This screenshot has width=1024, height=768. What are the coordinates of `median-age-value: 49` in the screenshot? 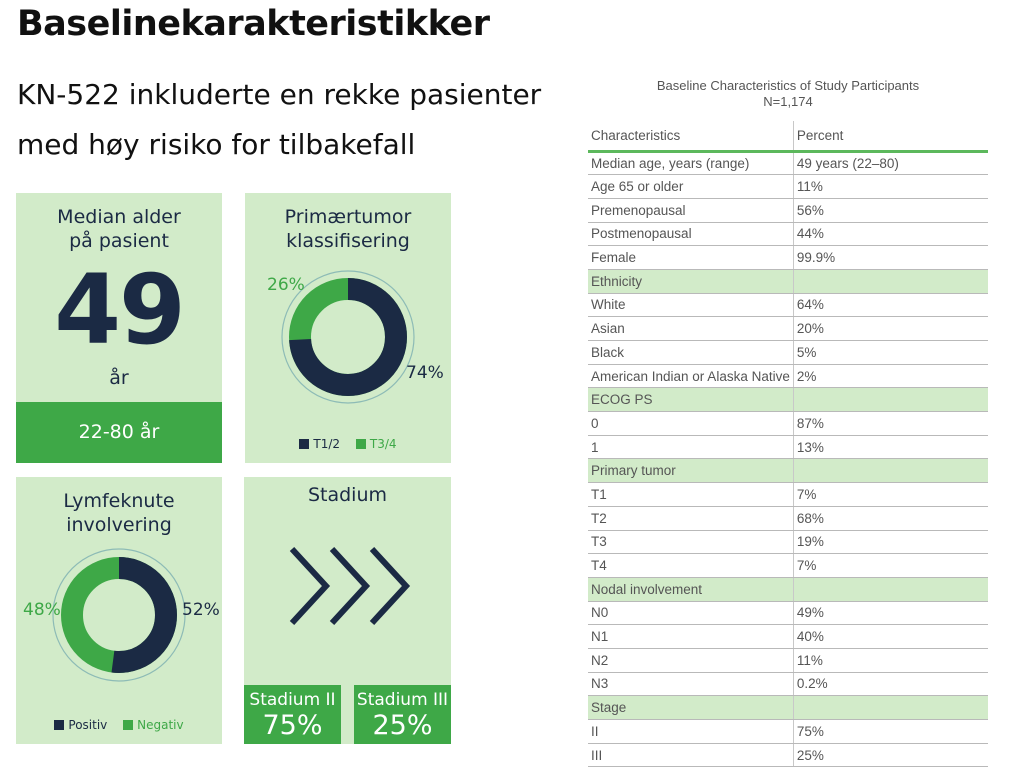 It's located at (120, 310).